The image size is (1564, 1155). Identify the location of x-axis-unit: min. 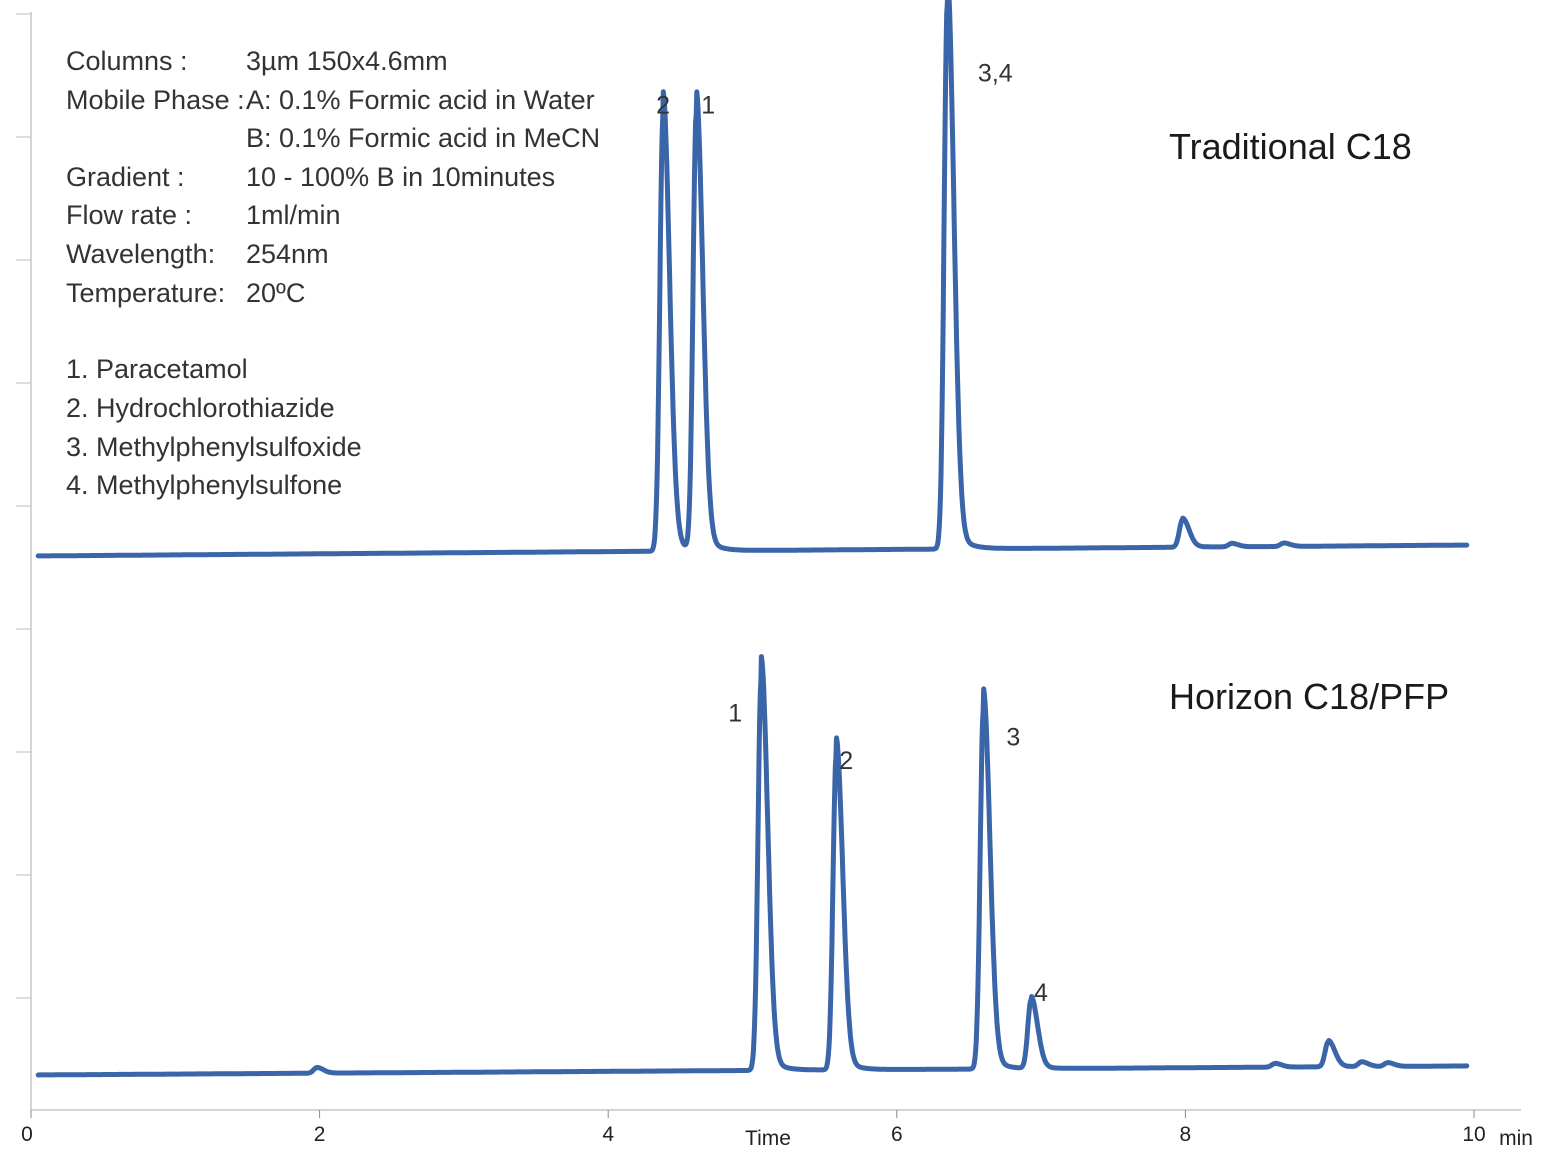
(1516, 1138).